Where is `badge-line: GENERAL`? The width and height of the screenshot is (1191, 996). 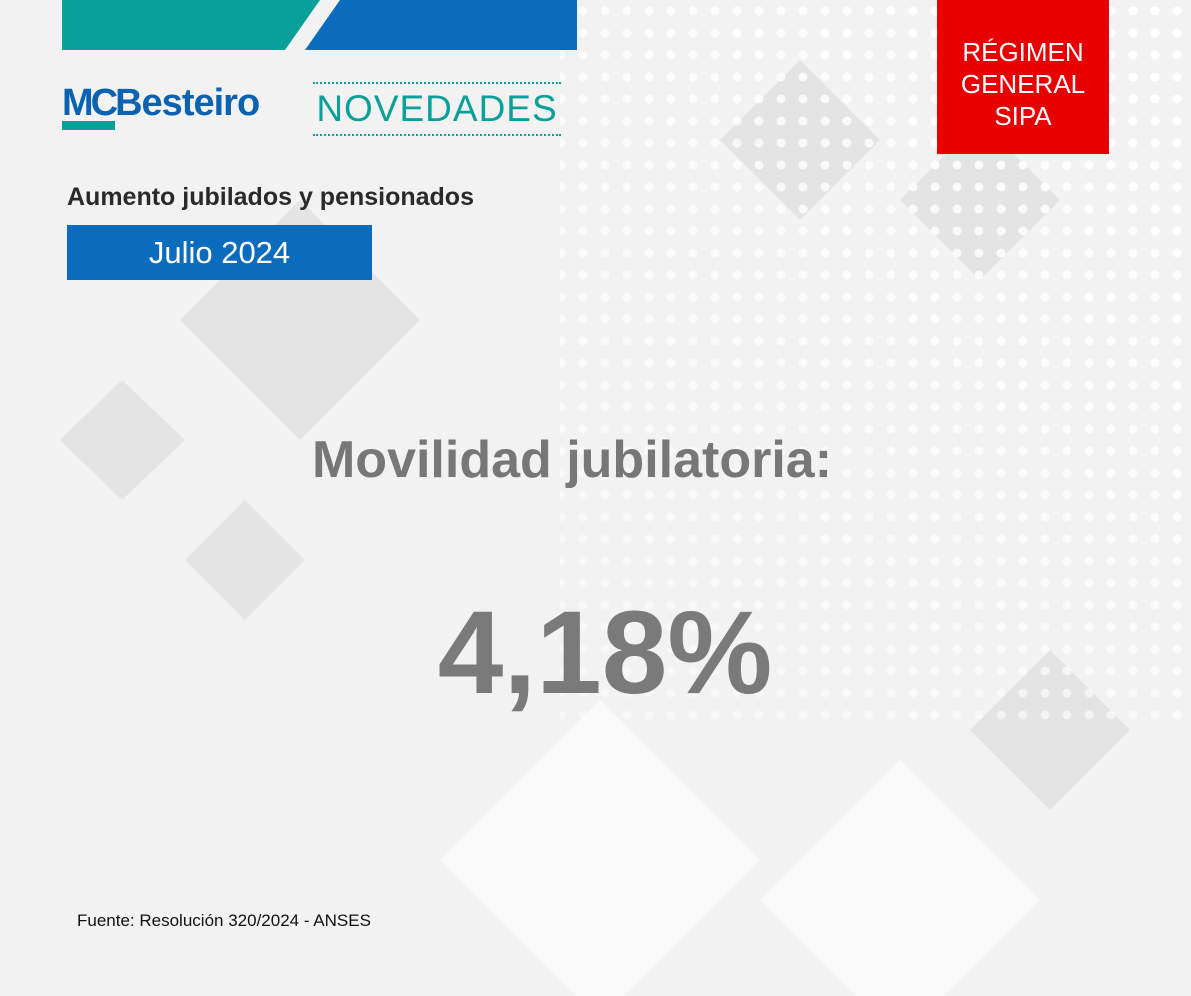
badge-line: GENERAL is located at coordinates (1023, 84).